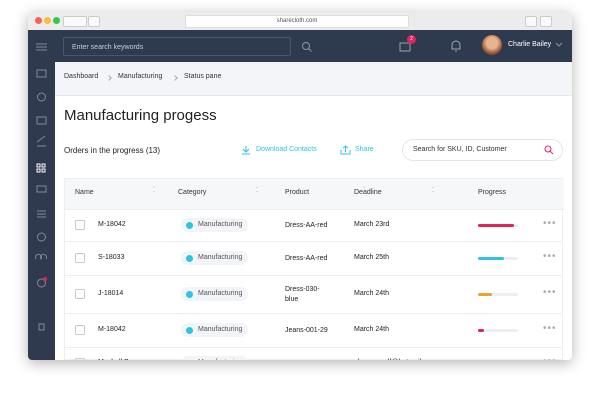 This screenshot has height=405, width=600. Describe the element at coordinates (45, 279) in the screenshot. I see `sidebar-badge` at that location.